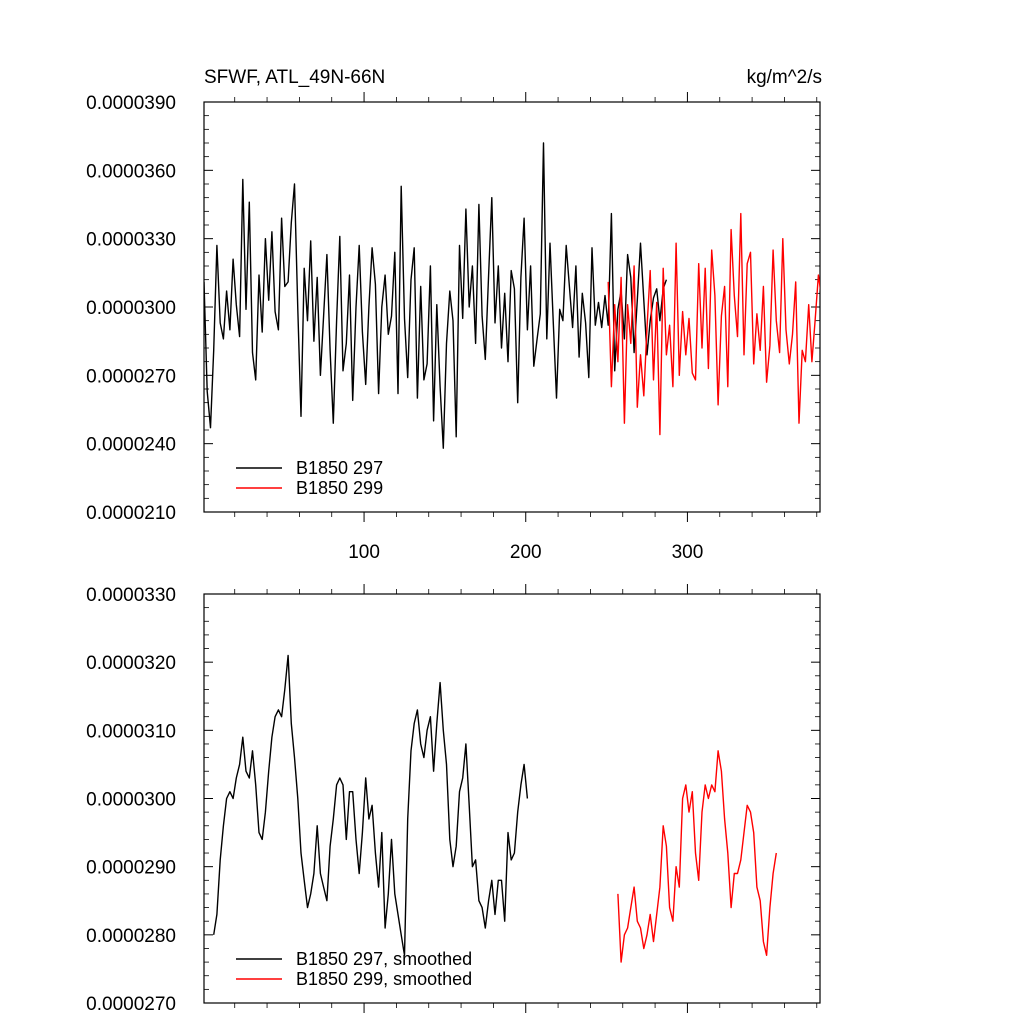 The image size is (1024, 1024). I want to click on y-tick-label: 0.0000390, so click(131, 103).